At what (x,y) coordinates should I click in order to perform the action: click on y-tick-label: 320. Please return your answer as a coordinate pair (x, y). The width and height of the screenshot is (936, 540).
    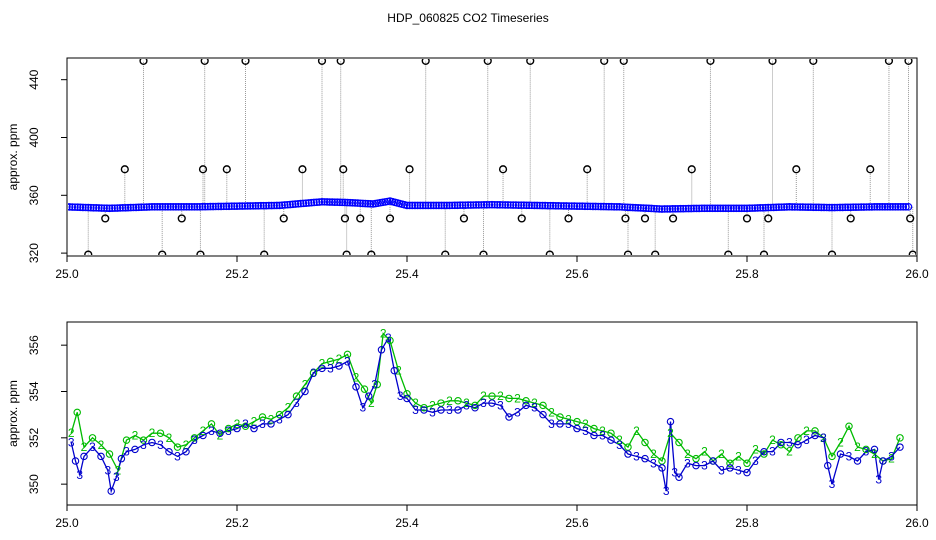
    Looking at the image, I should click on (34, 253).